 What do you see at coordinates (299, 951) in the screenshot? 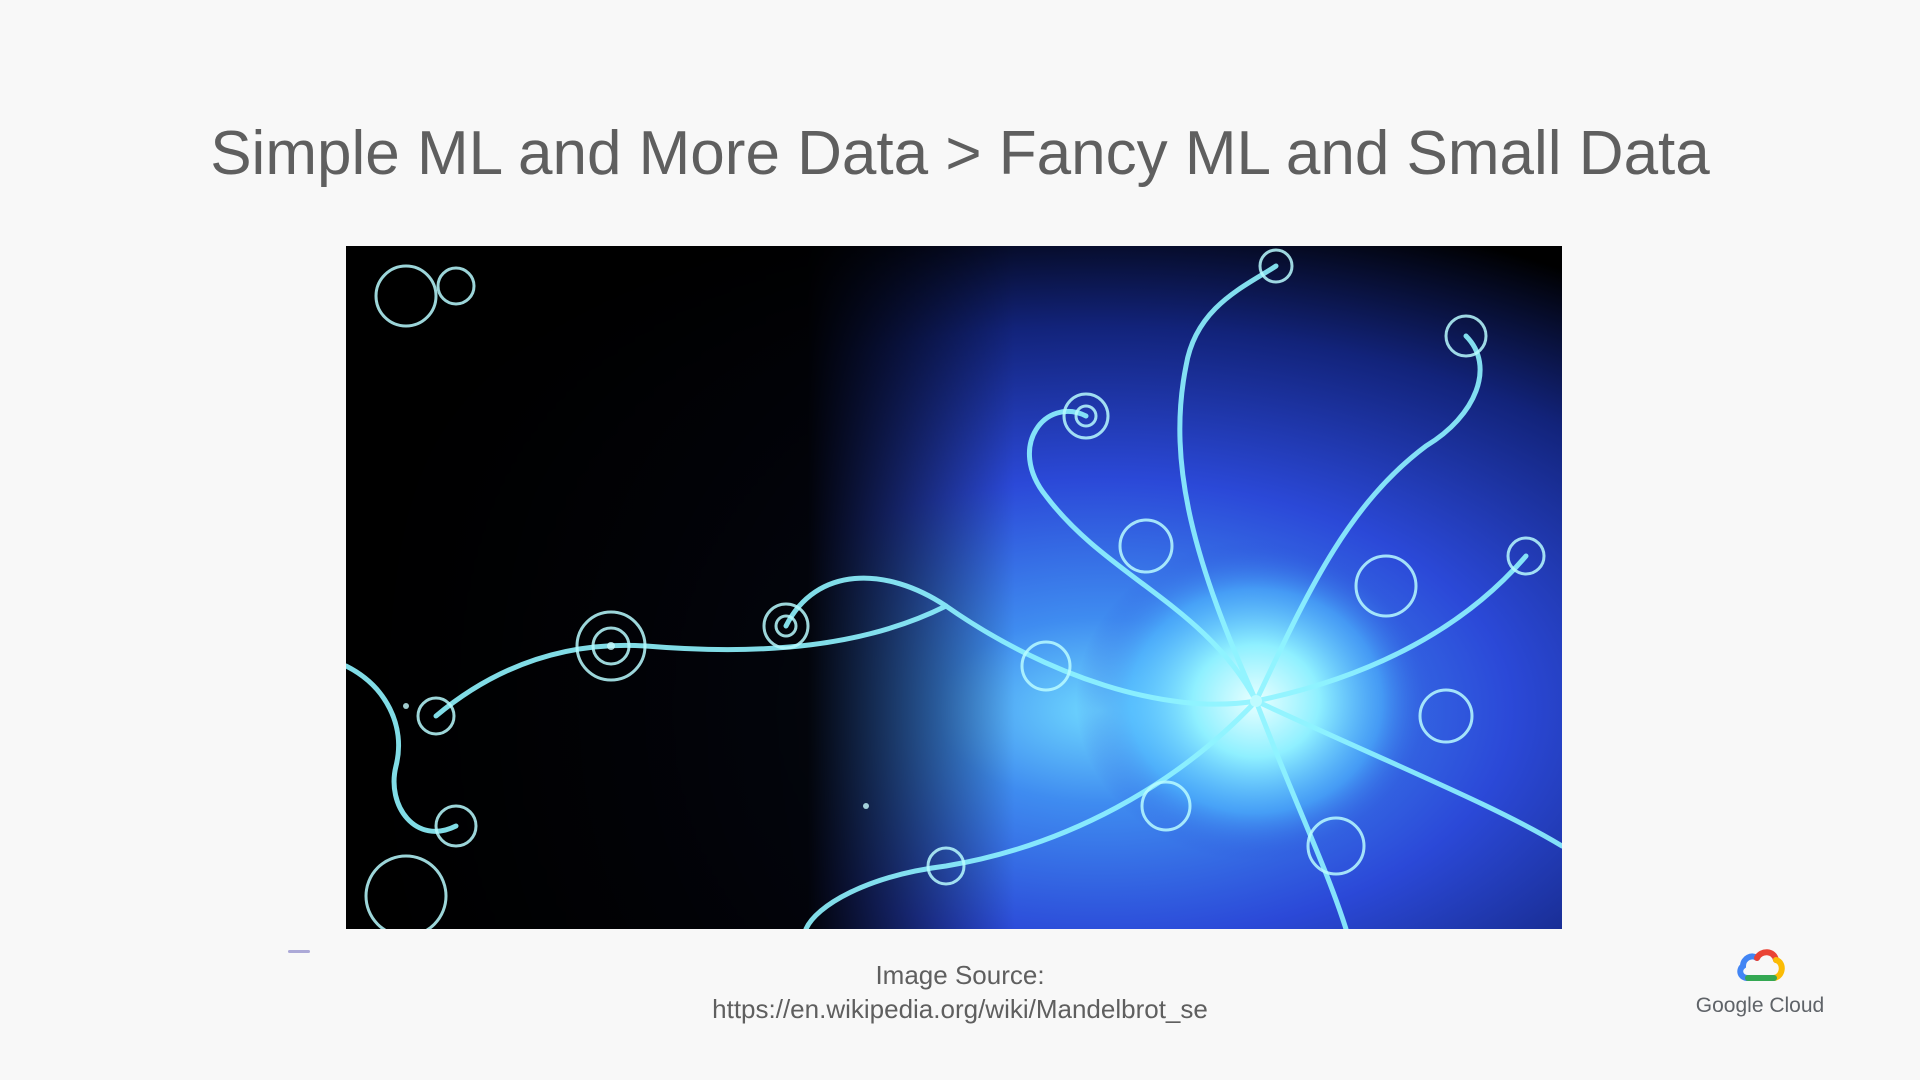
I see `stray-mark` at bounding box center [299, 951].